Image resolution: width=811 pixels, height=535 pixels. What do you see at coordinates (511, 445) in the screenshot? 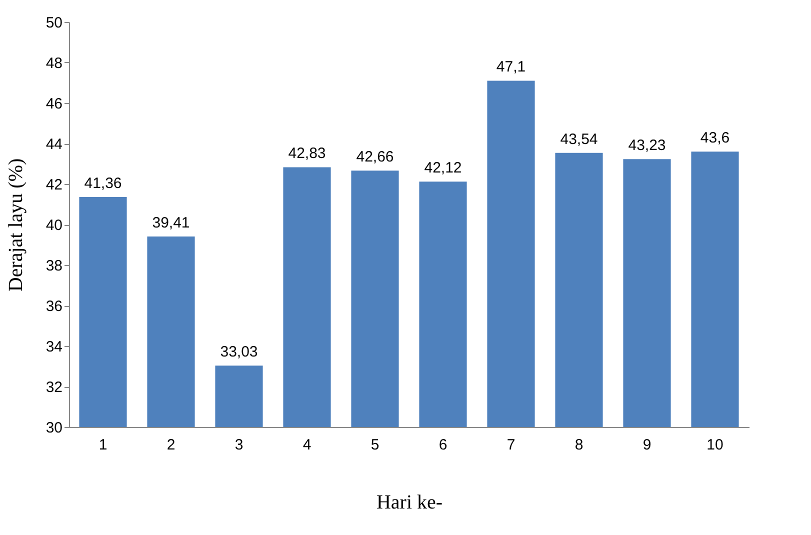
I see `x-tick-label: 7` at bounding box center [511, 445].